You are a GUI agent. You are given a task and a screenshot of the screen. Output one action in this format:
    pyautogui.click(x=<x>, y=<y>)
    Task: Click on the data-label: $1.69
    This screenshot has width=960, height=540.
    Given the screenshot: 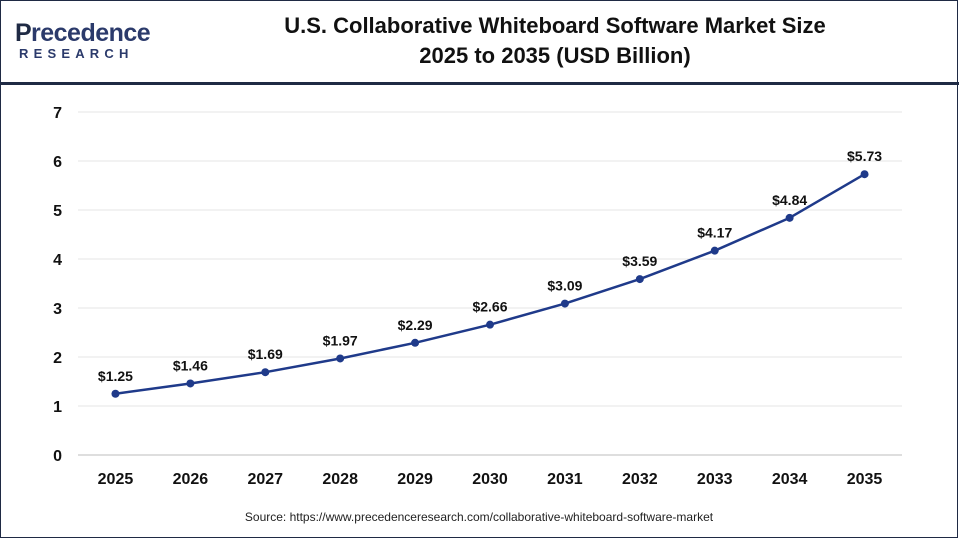 What is the action you would take?
    pyautogui.click(x=265, y=354)
    